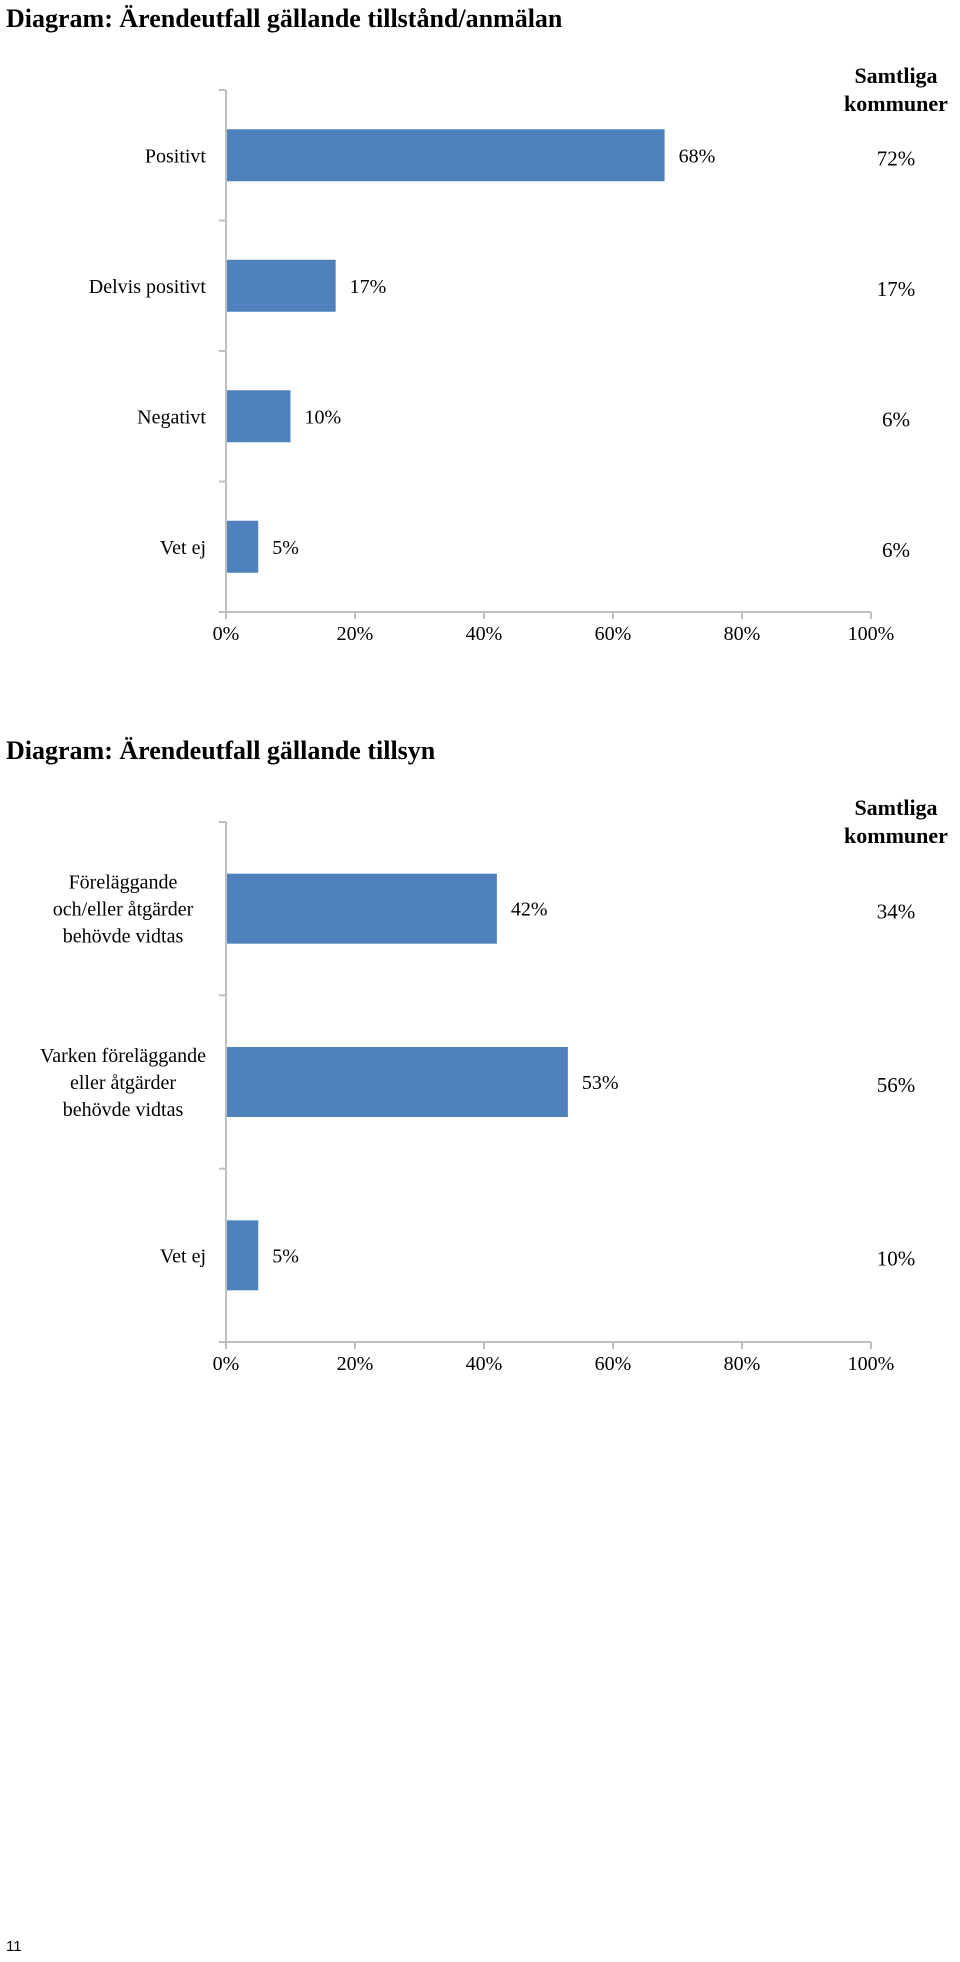 The image size is (960, 1962). I want to click on chart-2-comparison-header: Samtliga kommuner, so click(896, 821).